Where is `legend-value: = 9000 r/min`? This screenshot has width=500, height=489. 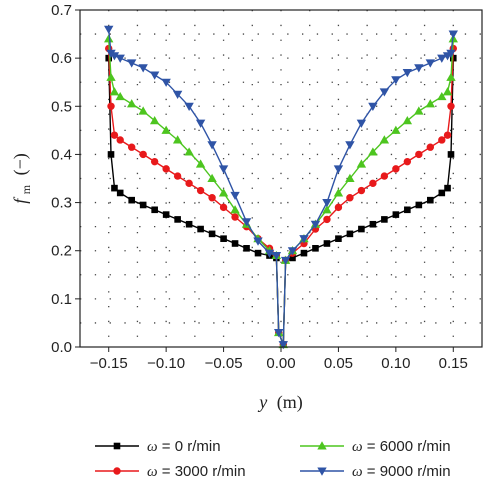
legend-value: = 9000 r/min is located at coordinates (407, 471).